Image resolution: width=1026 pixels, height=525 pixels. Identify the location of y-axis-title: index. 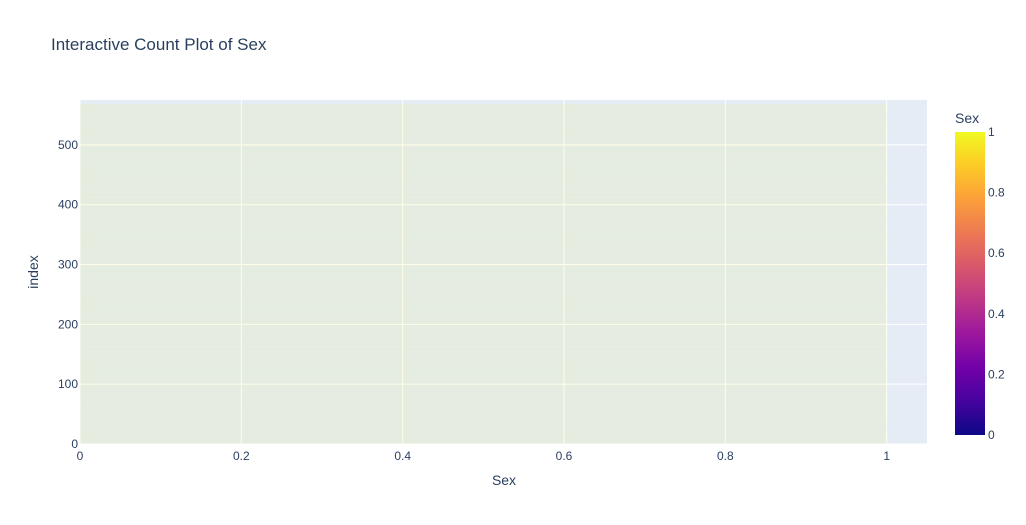
(33, 271).